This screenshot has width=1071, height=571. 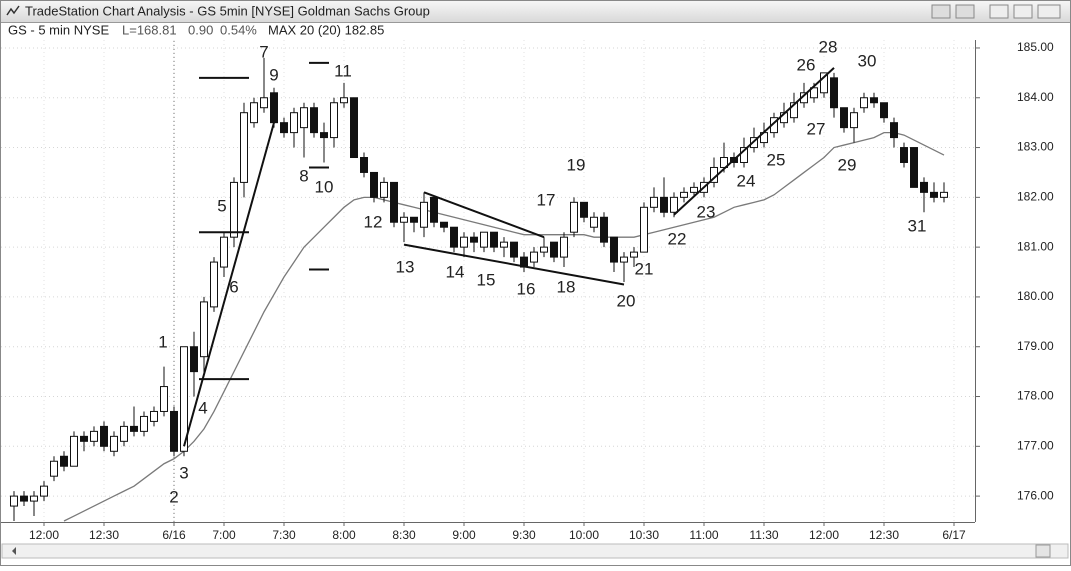 I want to click on wave-label: 30, so click(x=867, y=60).